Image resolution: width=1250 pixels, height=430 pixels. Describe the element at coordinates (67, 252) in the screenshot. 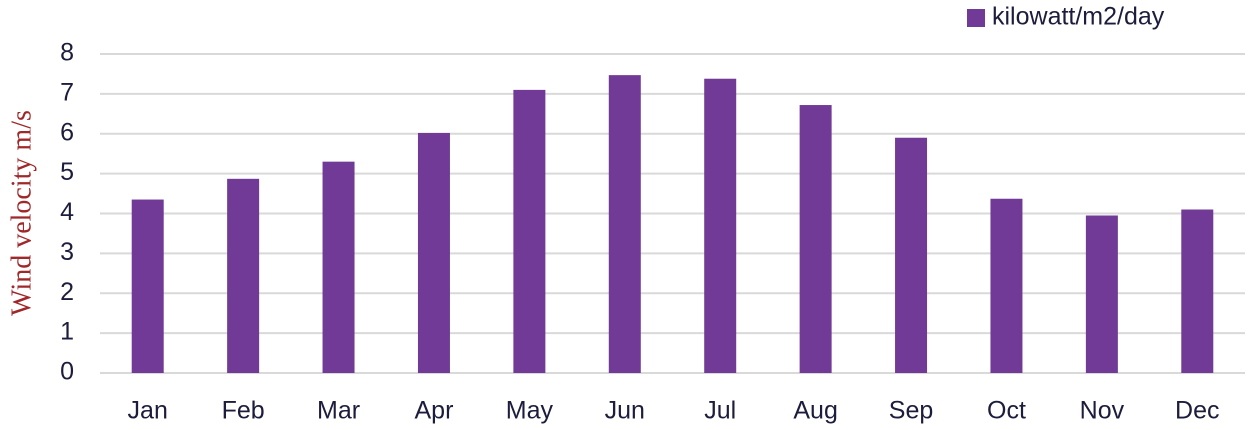

I see `y-tick-label: 3` at that location.